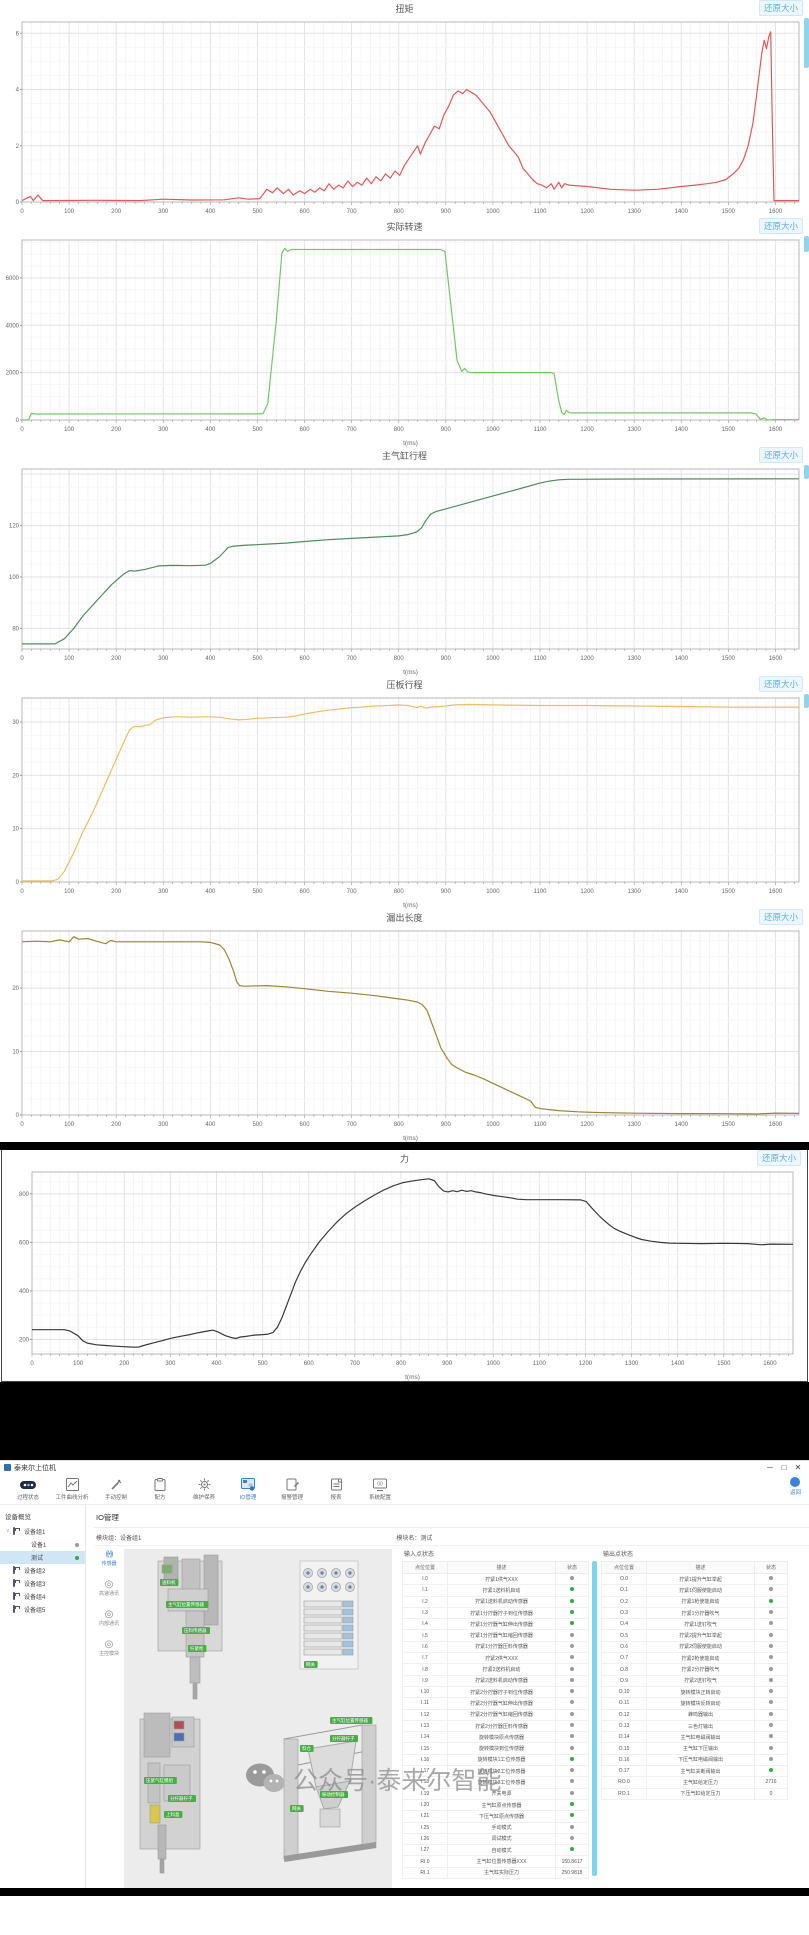  I want to click on io-row: I.17 旋转模块2工位传感器, so click(495, 1771).